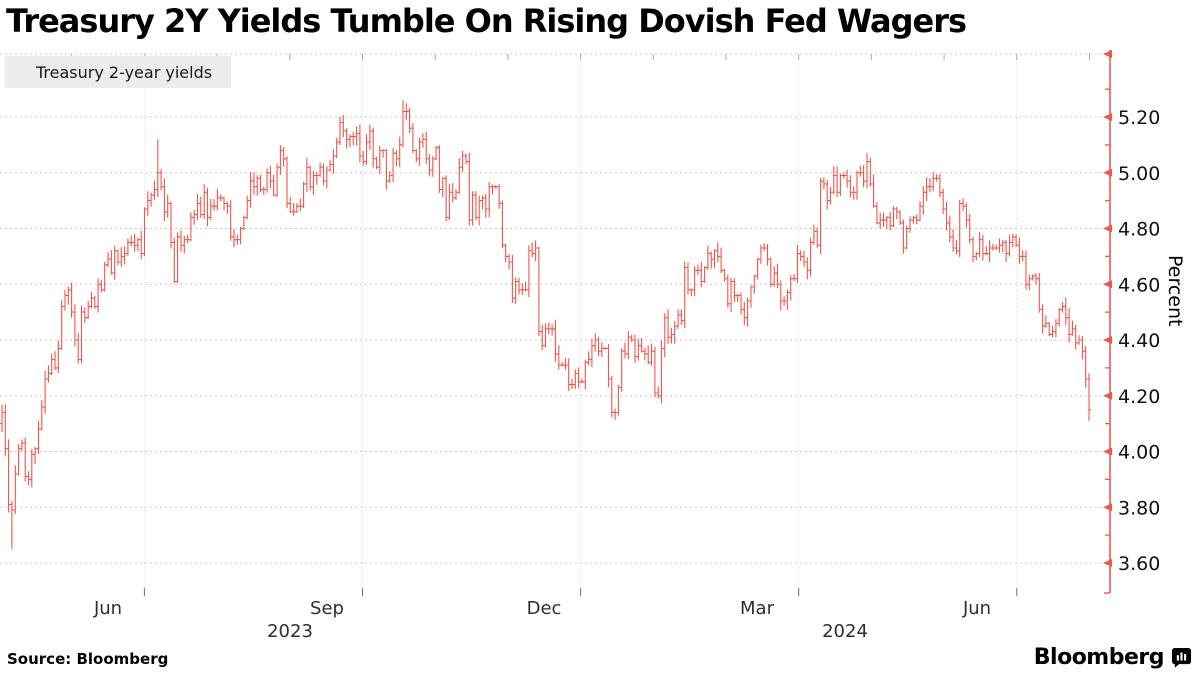 The height and width of the screenshot is (675, 1200). Describe the element at coordinates (1139, 341) in the screenshot. I see `y-axis-tick-label: 4.40` at that location.